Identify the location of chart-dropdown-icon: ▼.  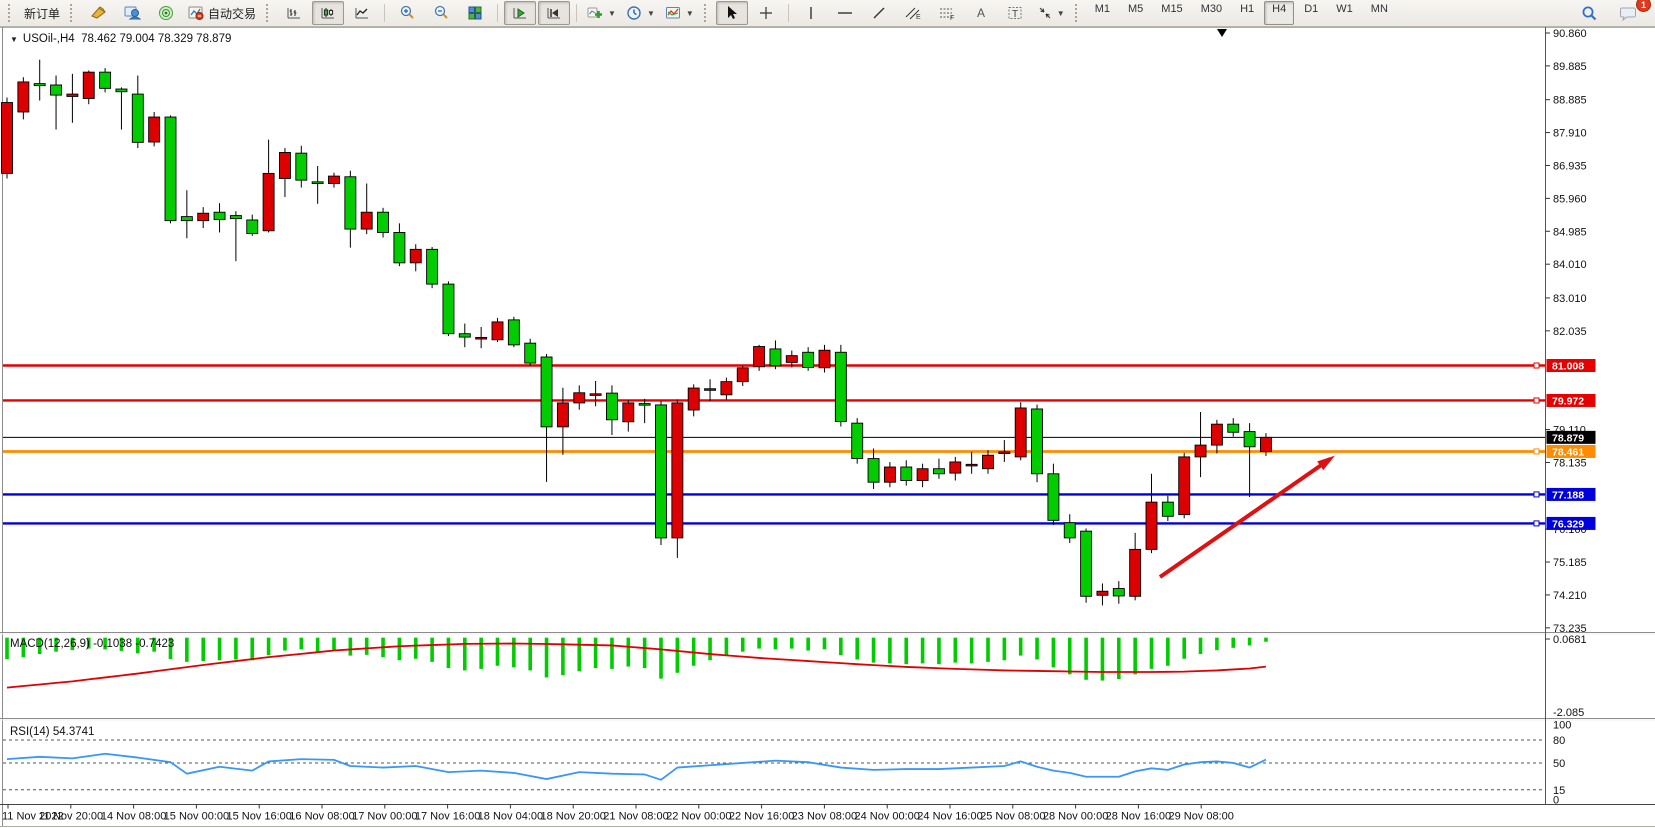
(14, 39).